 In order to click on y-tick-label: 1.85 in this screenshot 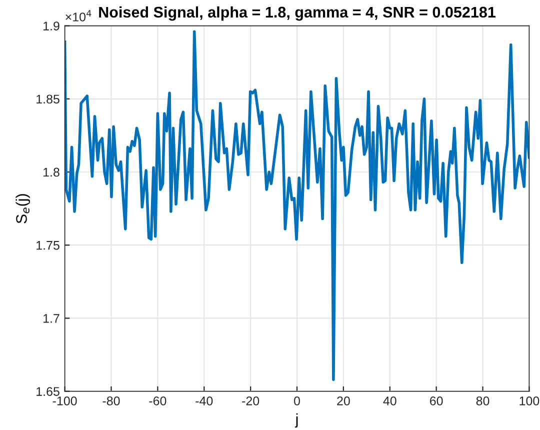, I will do `click(48, 99)`.